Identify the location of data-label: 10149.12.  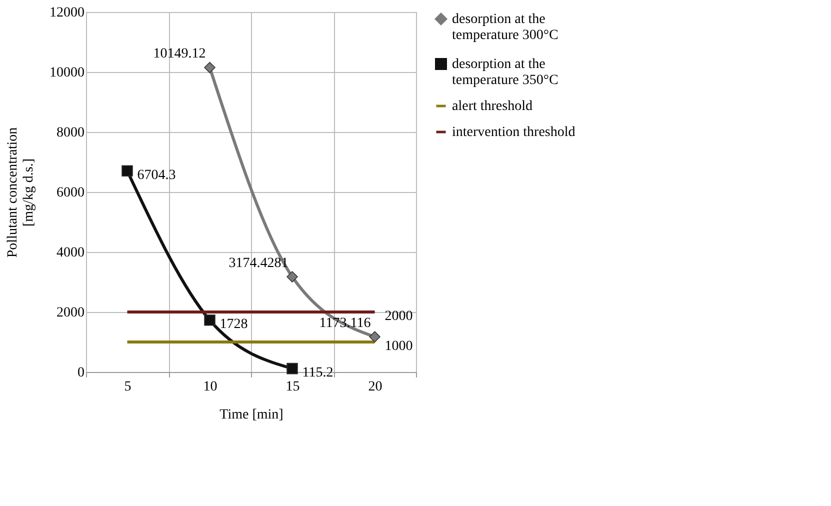
(179, 54).